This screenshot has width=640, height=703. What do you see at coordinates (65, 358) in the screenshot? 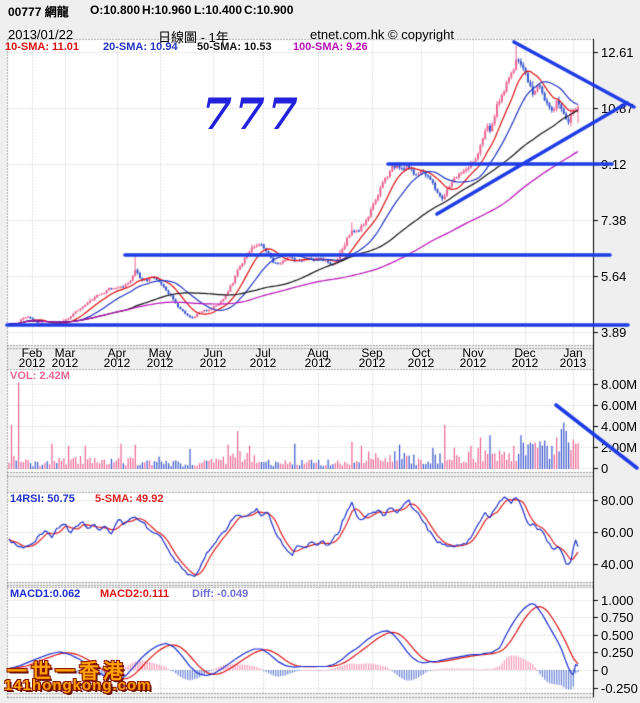
I see `month-axis-label: Mar 2012` at bounding box center [65, 358].